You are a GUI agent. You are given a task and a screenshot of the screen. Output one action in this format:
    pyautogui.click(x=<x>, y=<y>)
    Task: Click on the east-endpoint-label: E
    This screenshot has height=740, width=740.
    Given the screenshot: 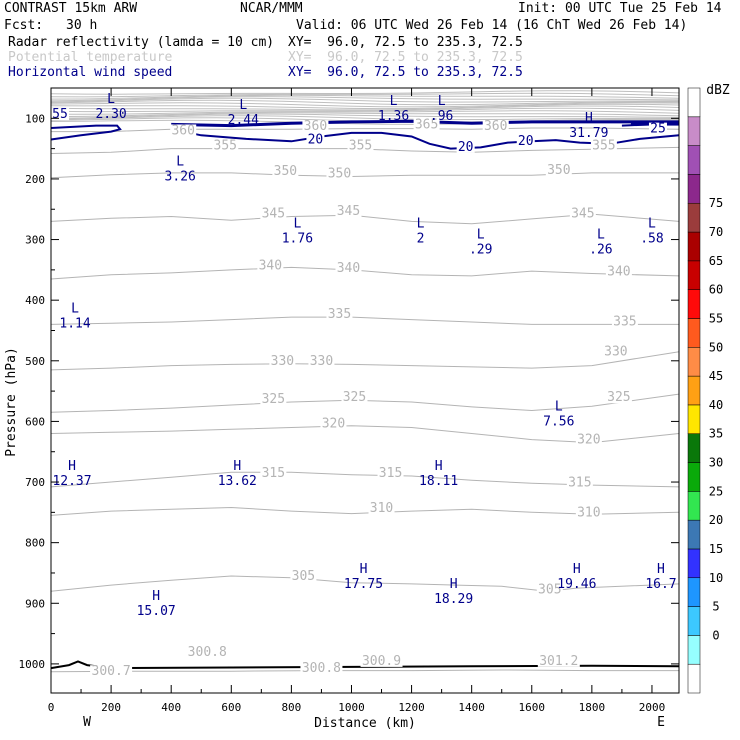 What is the action you would take?
    pyautogui.click(x=661, y=722)
    